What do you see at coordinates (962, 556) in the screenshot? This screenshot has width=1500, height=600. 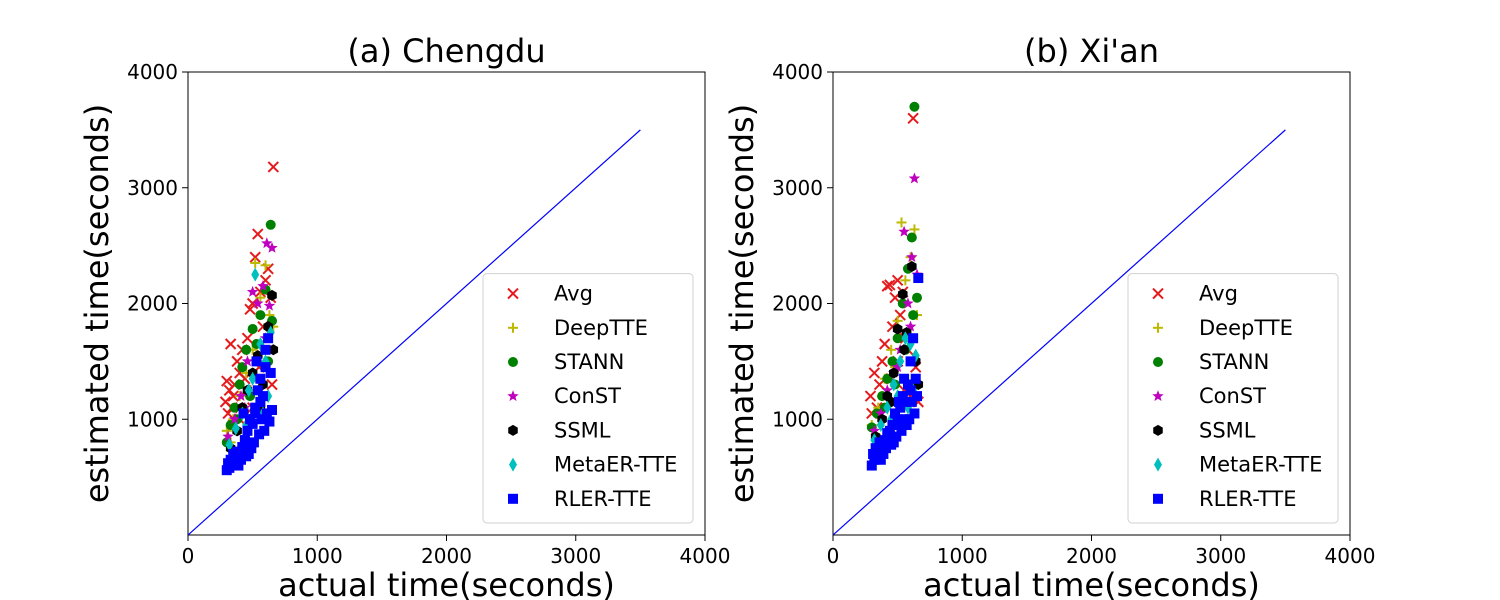 I see `x-tick-label: 1000` at bounding box center [962, 556].